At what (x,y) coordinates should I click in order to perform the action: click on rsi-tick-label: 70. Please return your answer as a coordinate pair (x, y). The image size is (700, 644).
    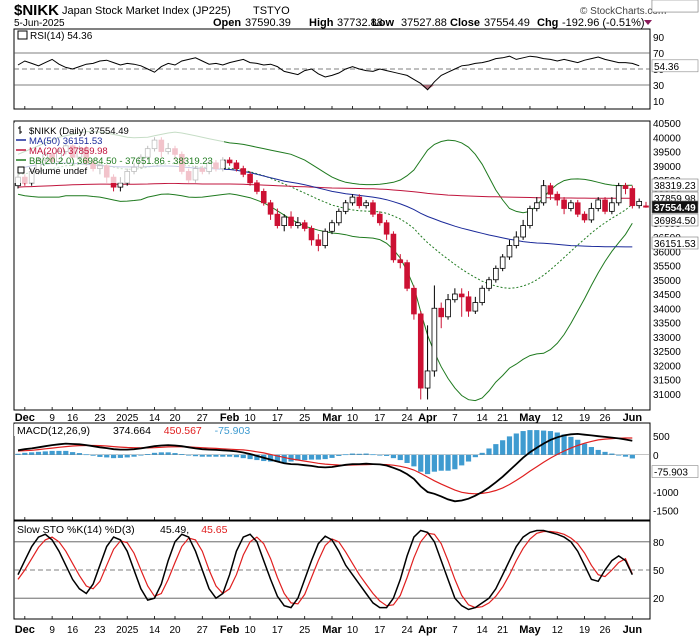
    Looking at the image, I should click on (659, 54).